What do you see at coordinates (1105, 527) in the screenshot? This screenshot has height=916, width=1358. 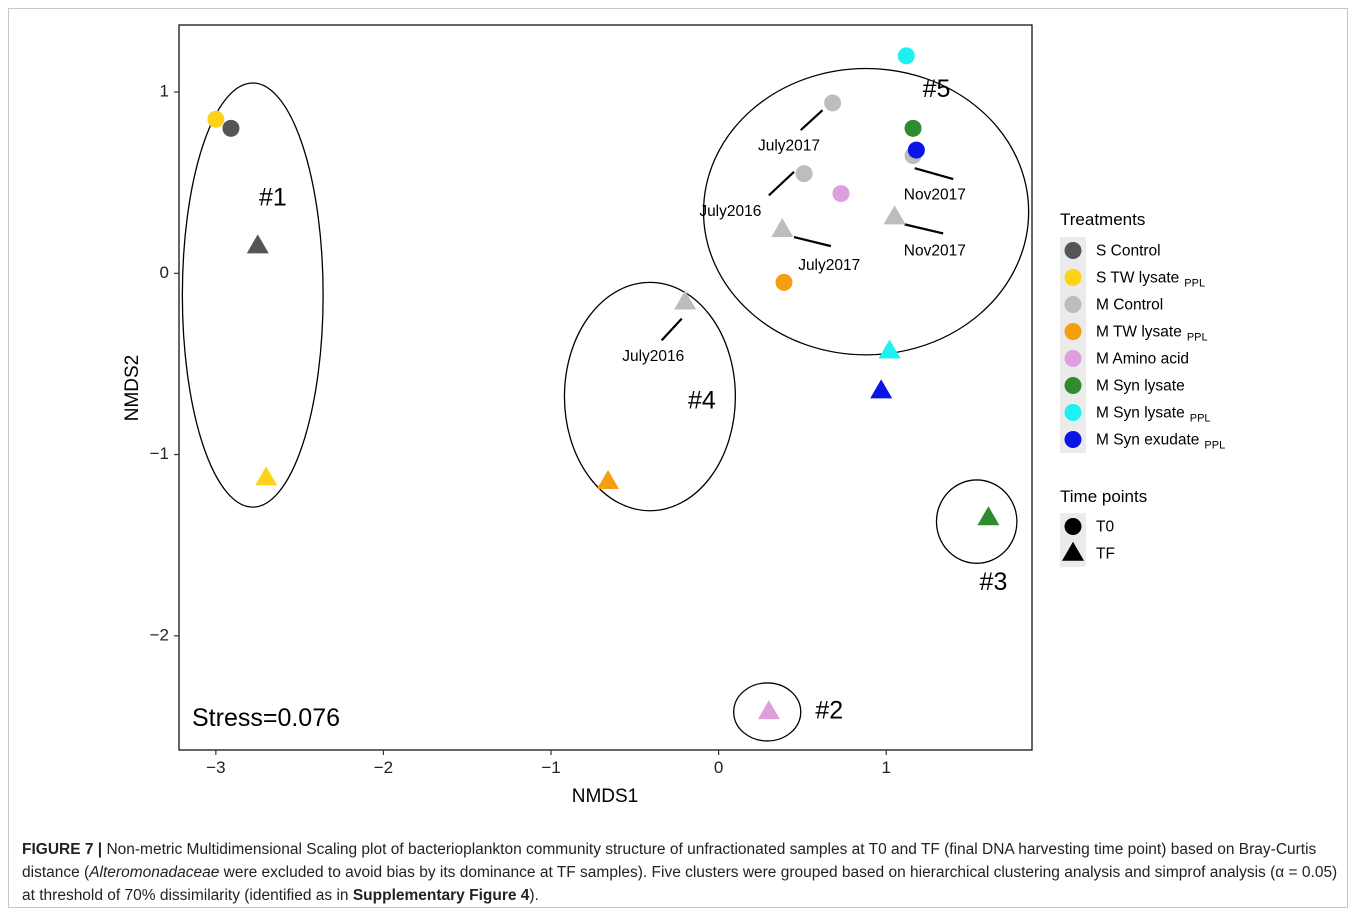 I see `legend-time-label: T0` at bounding box center [1105, 527].